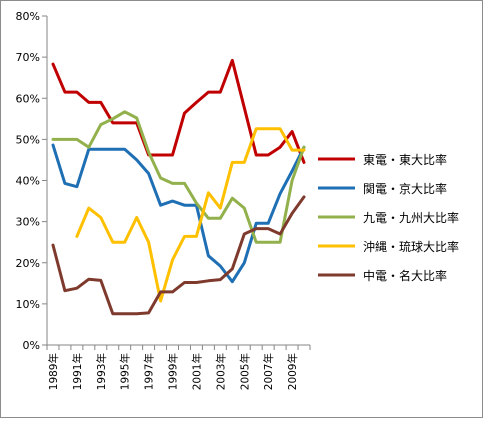 The width and height of the screenshot is (483, 422). What do you see at coordinates (220, 371) in the screenshot?
I see `x-tick-label: 2003年` at bounding box center [220, 371].